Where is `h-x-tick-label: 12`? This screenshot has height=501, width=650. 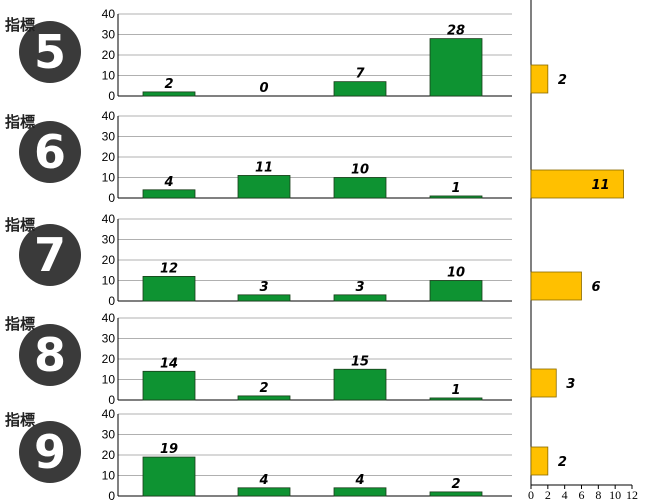 h-x-tick-label: 12 is located at coordinates (632, 494).